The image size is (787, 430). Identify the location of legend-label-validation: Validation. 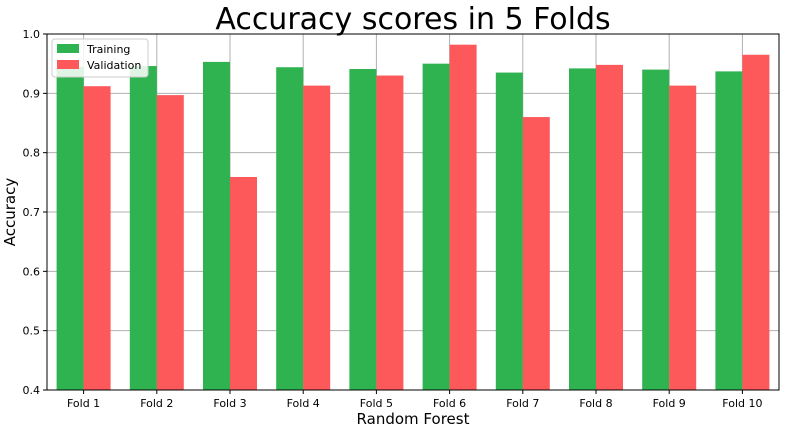
(114, 65).